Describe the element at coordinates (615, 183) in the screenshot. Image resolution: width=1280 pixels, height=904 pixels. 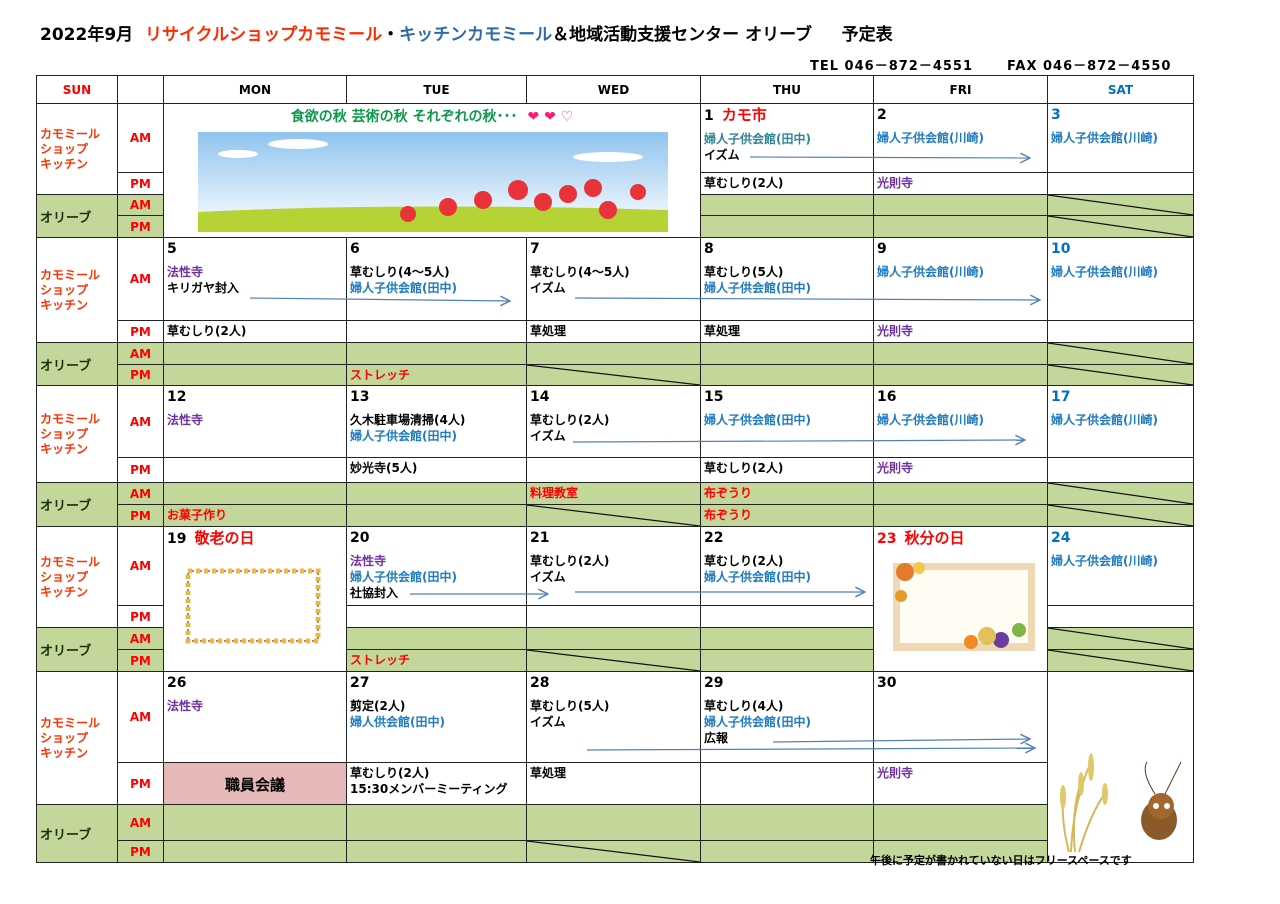
I see `week-1-pm-row: PM 草むしり(2人) 光則寺` at that location.